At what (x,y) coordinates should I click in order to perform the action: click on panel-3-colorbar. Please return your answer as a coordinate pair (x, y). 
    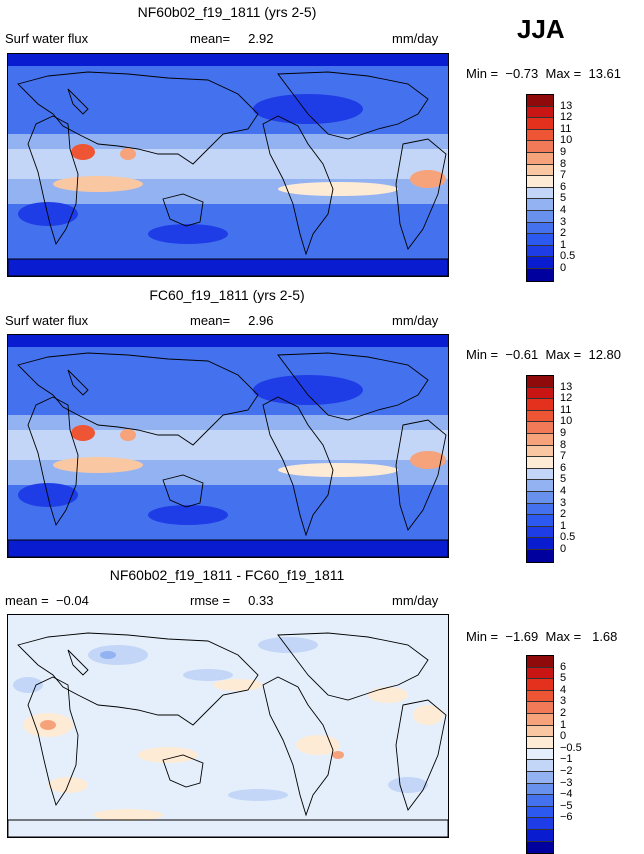
    Looking at the image, I should click on (540, 754).